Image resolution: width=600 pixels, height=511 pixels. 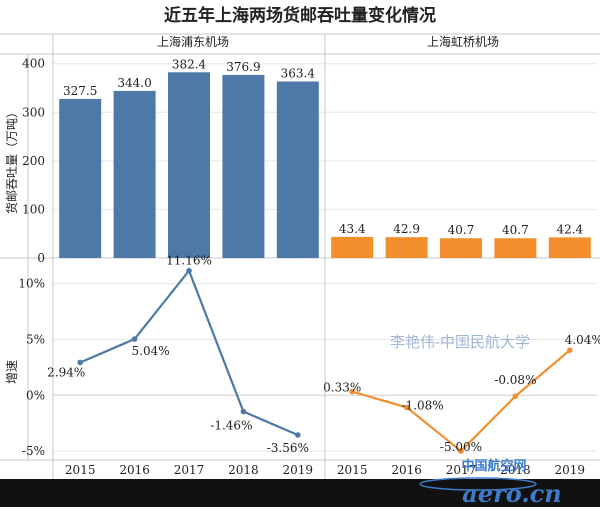 I want to click on growth-value-label: 2.94%, so click(x=66, y=372).